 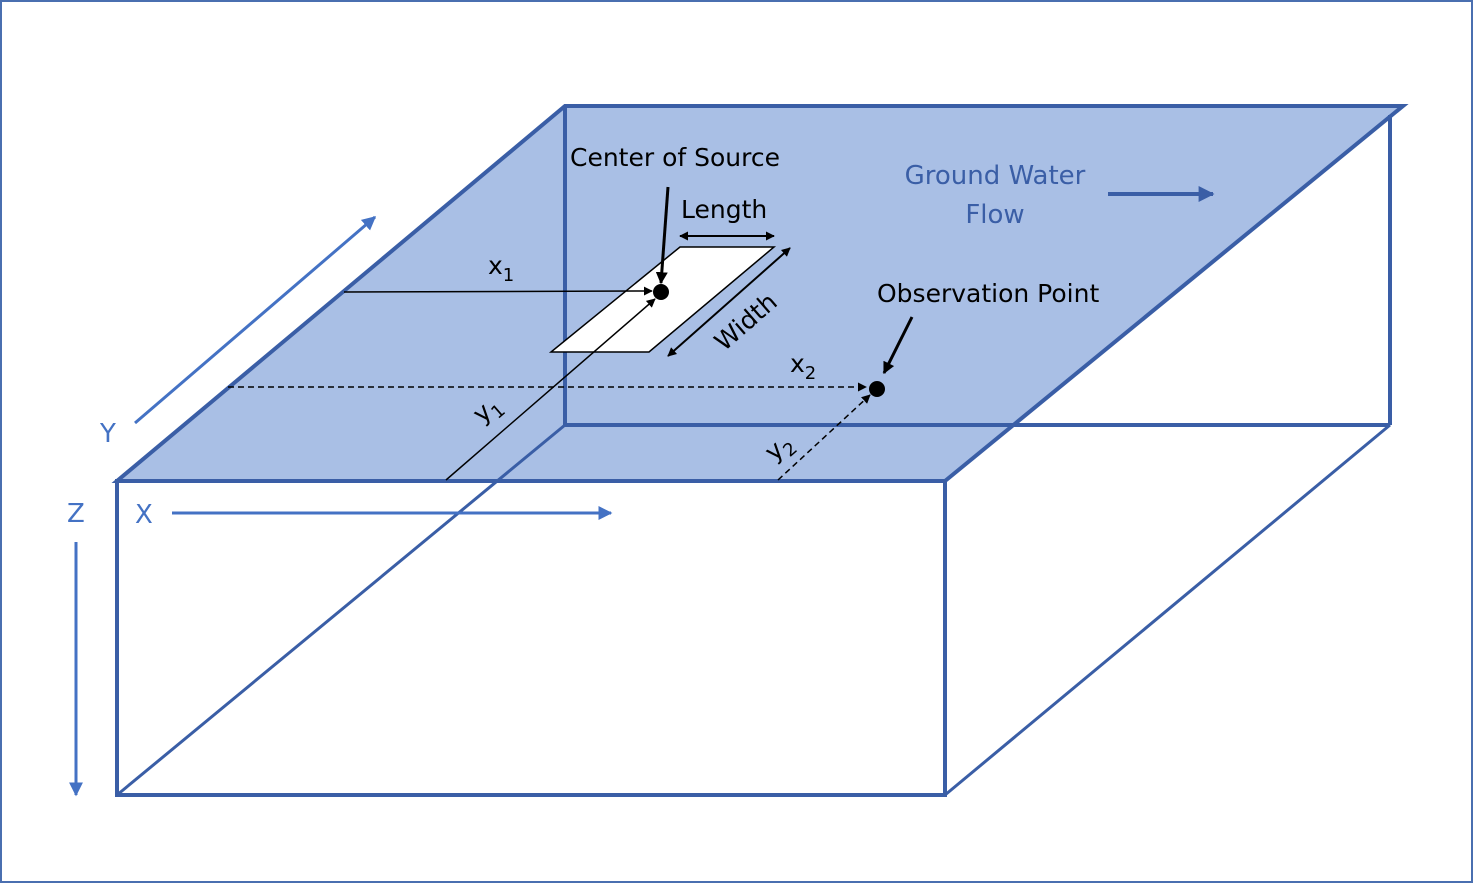 What do you see at coordinates (550, 389) in the screenshot?
I see `y1-distance-arrow` at bounding box center [550, 389].